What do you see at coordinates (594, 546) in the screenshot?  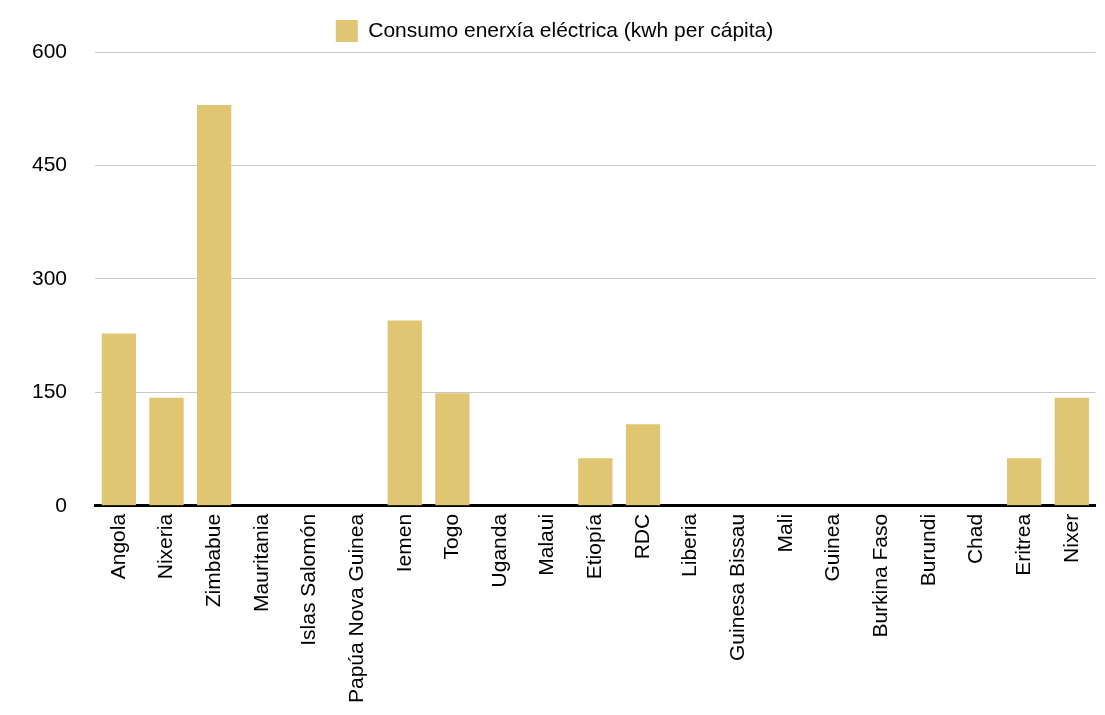 I see `x-tick-label: Etiopía` at bounding box center [594, 546].